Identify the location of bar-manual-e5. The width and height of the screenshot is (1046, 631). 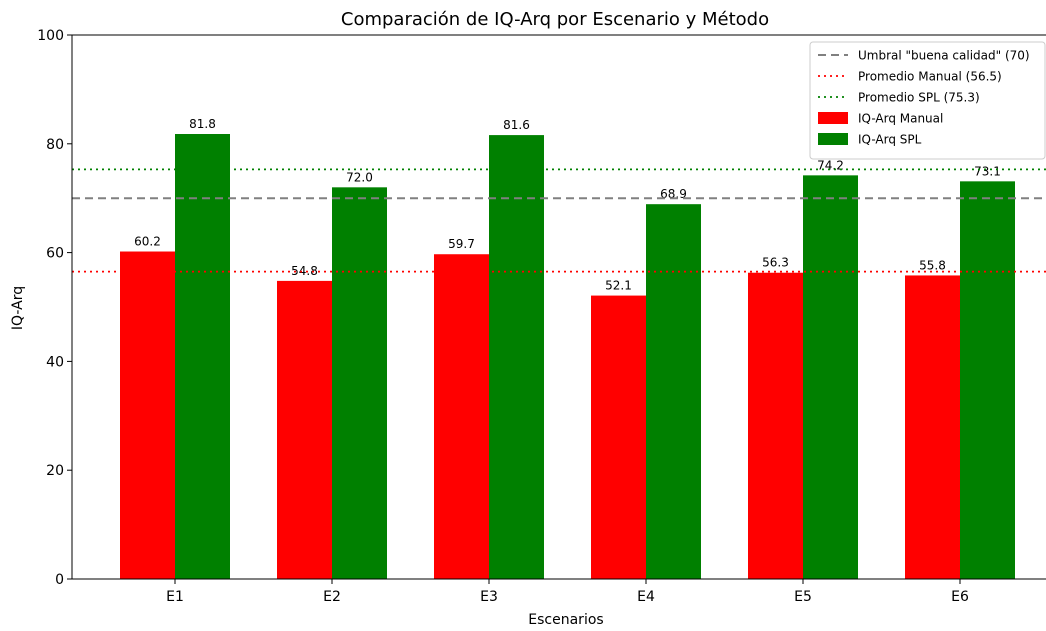
(775, 425).